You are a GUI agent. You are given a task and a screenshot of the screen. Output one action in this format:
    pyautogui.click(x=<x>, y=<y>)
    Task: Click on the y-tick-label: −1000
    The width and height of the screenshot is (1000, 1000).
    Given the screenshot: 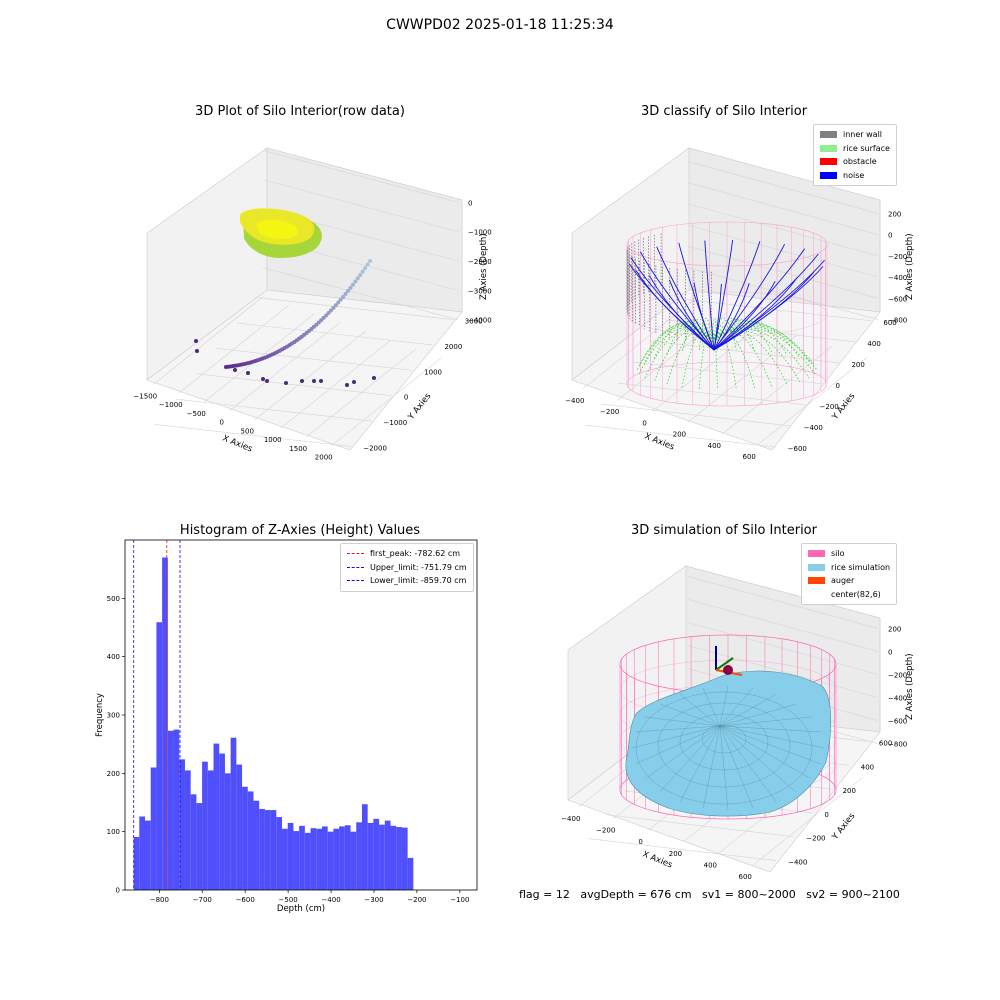 What is the action you would take?
    pyautogui.click(x=396, y=423)
    